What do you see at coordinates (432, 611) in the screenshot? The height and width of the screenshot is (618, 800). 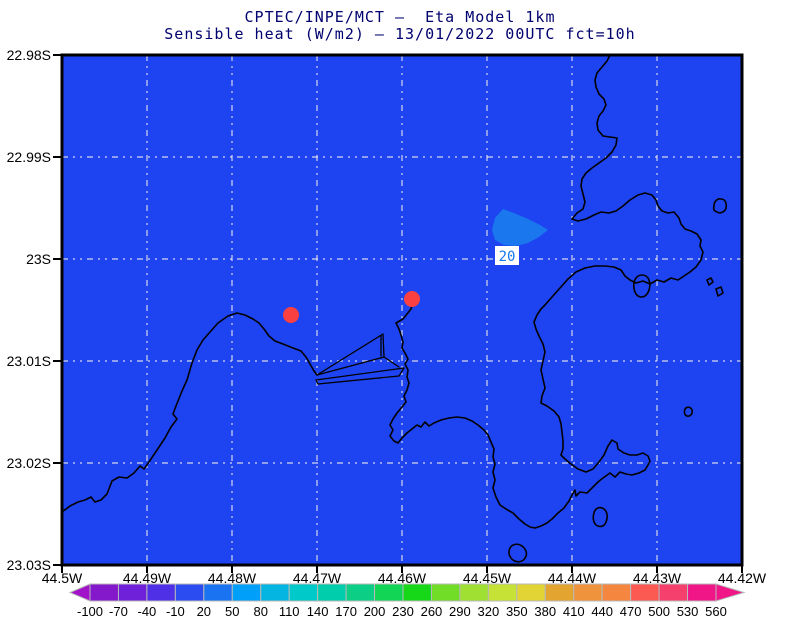 I see `colorbar-tick-label: 260` at bounding box center [432, 611].